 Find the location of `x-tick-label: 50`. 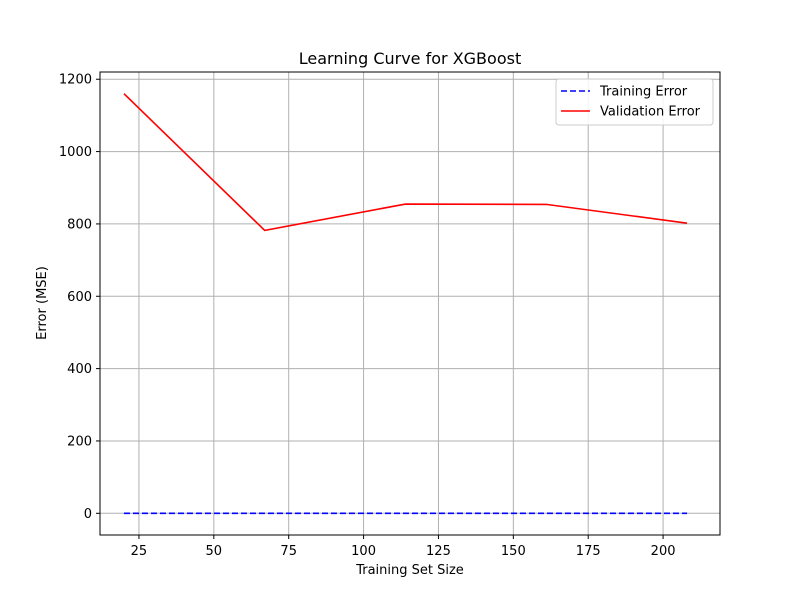

x-tick-label: 50 is located at coordinates (214, 551).